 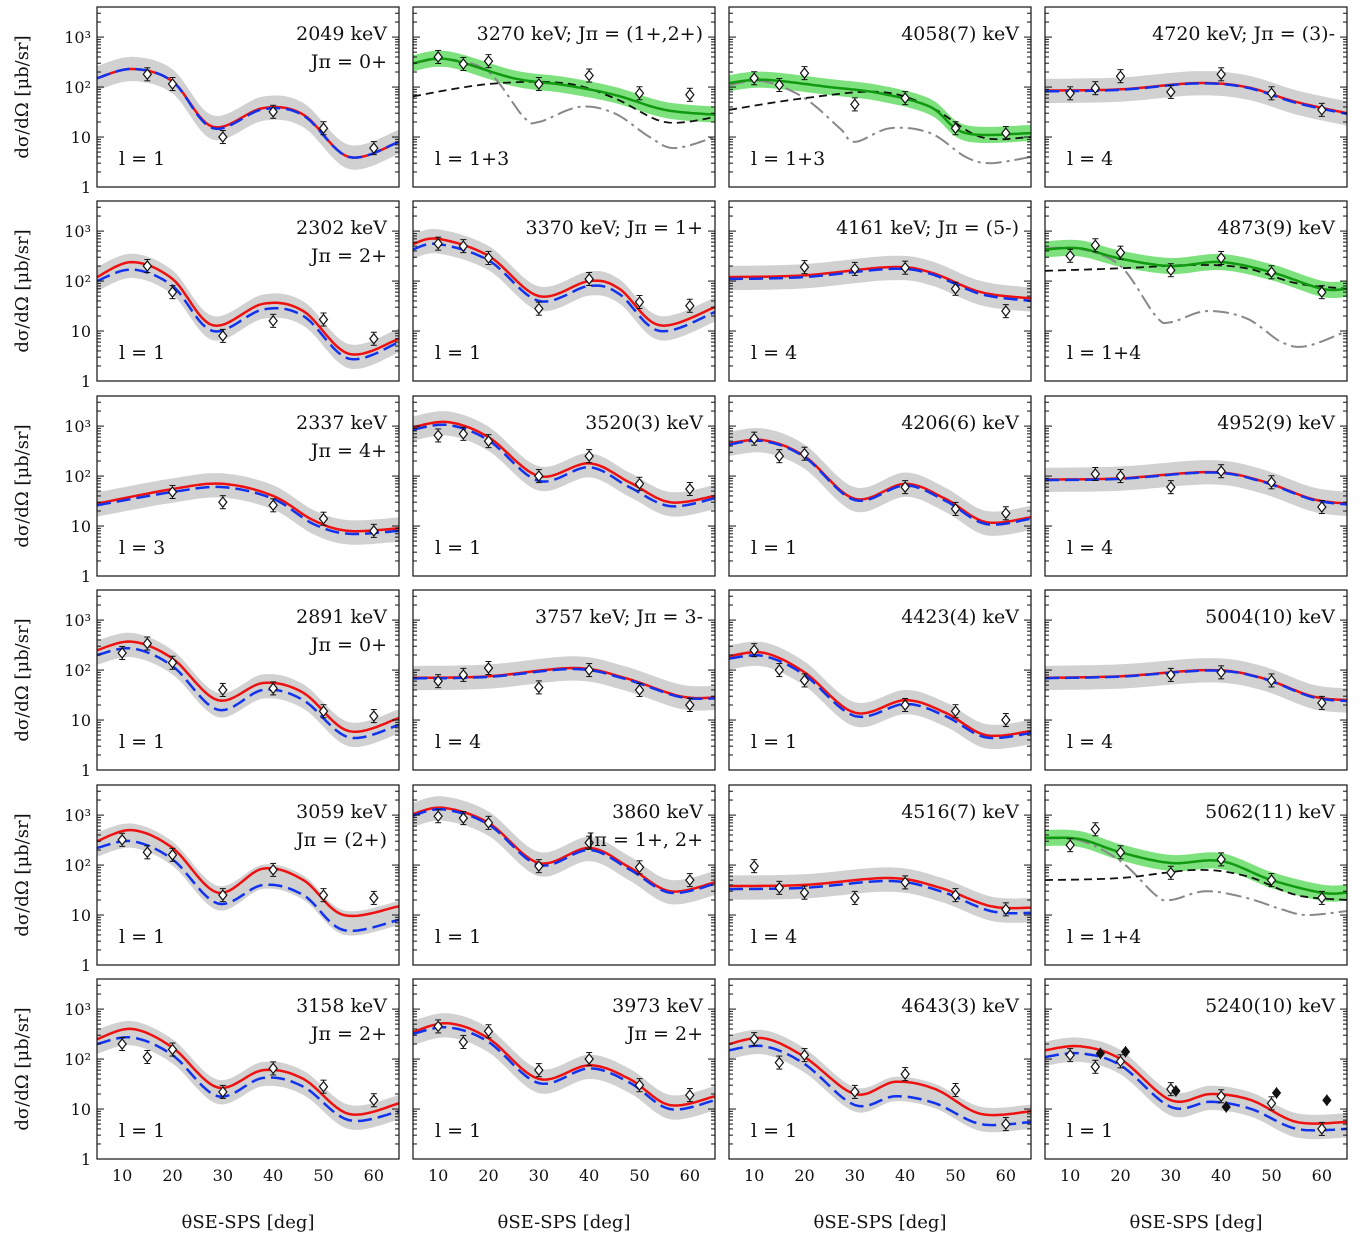 What do you see at coordinates (340, 840) in the screenshot?
I see `panel-title: Jπ = (2+)` at bounding box center [340, 840].